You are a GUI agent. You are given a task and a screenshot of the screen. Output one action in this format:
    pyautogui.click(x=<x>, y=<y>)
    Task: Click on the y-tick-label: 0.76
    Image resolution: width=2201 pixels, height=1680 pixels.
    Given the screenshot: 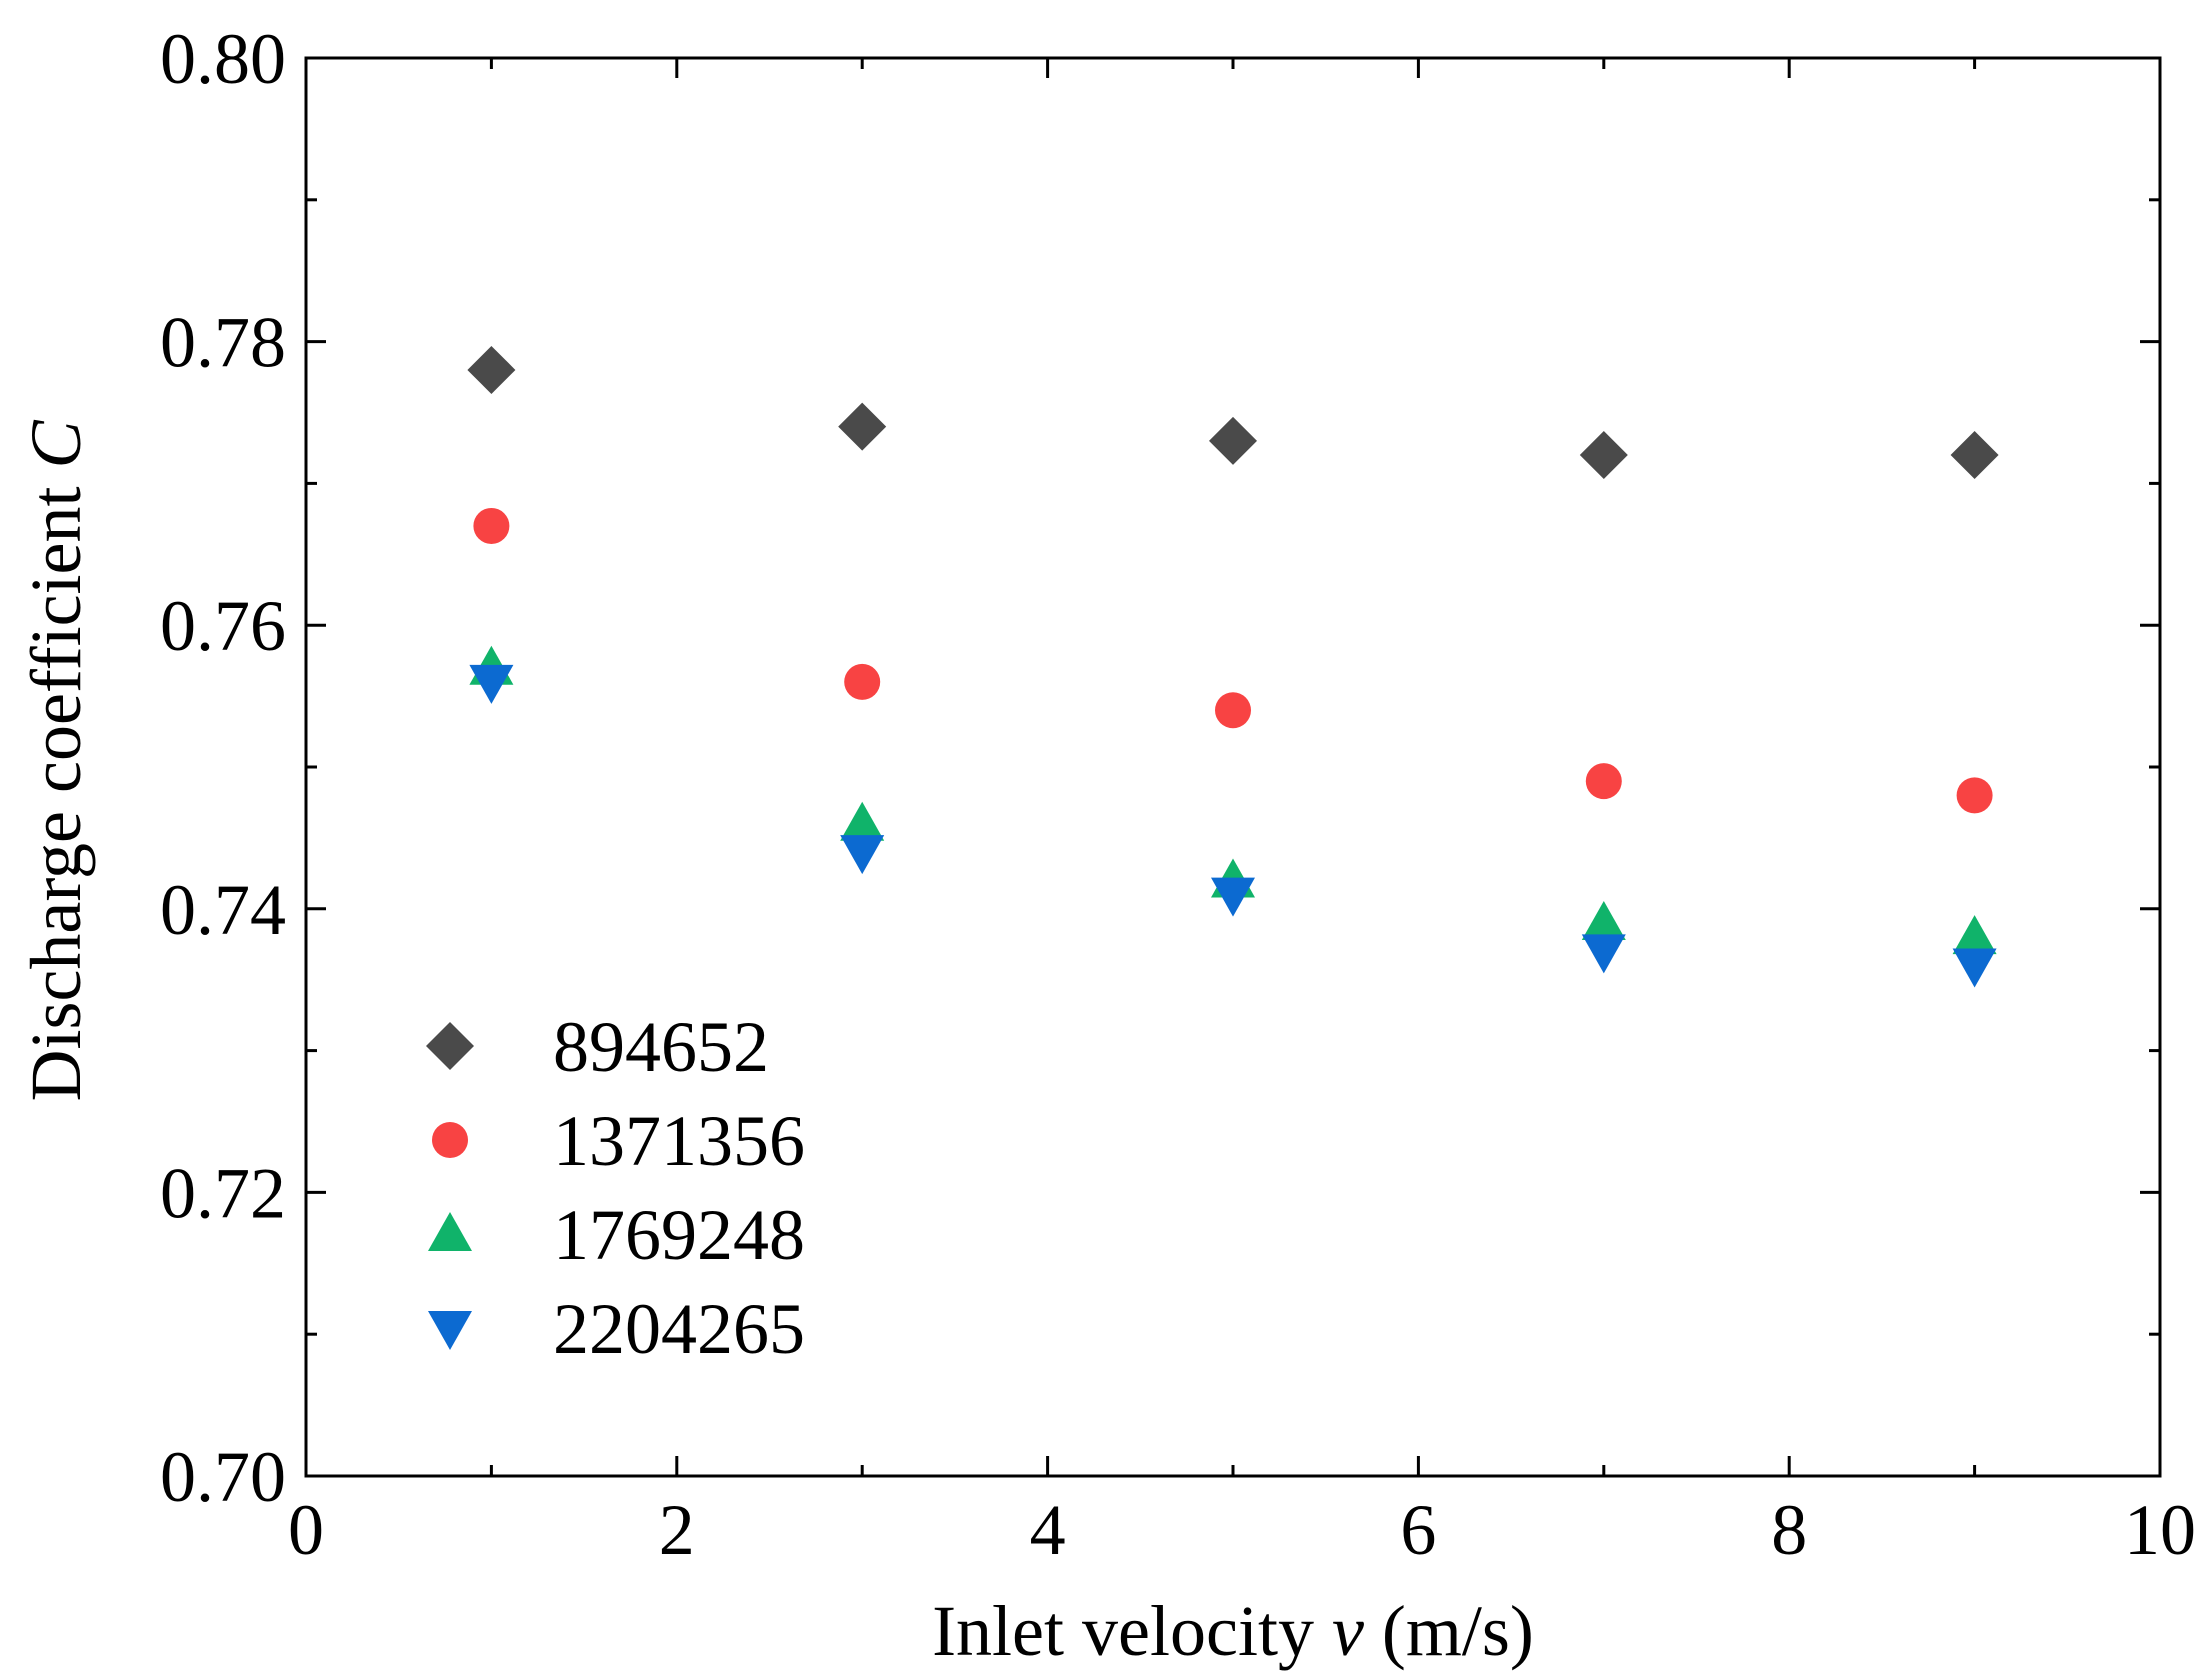 What is the action you would take?
    pyautogui.click(x=223, y=626)
    